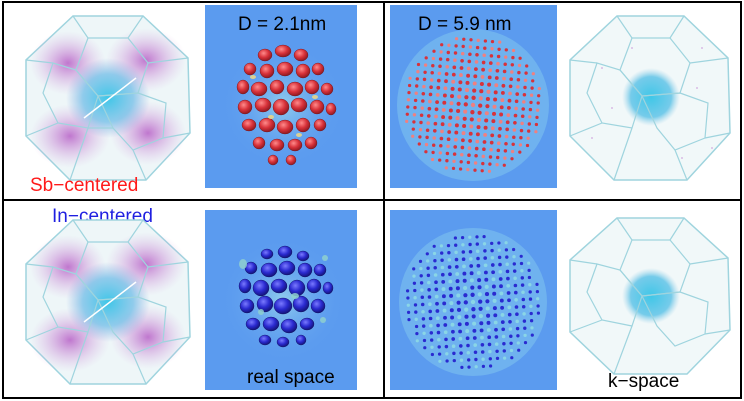  Describe the element at coordinates (644, 381) in the screenshot. I see `k-space-label: k−space` at that location.